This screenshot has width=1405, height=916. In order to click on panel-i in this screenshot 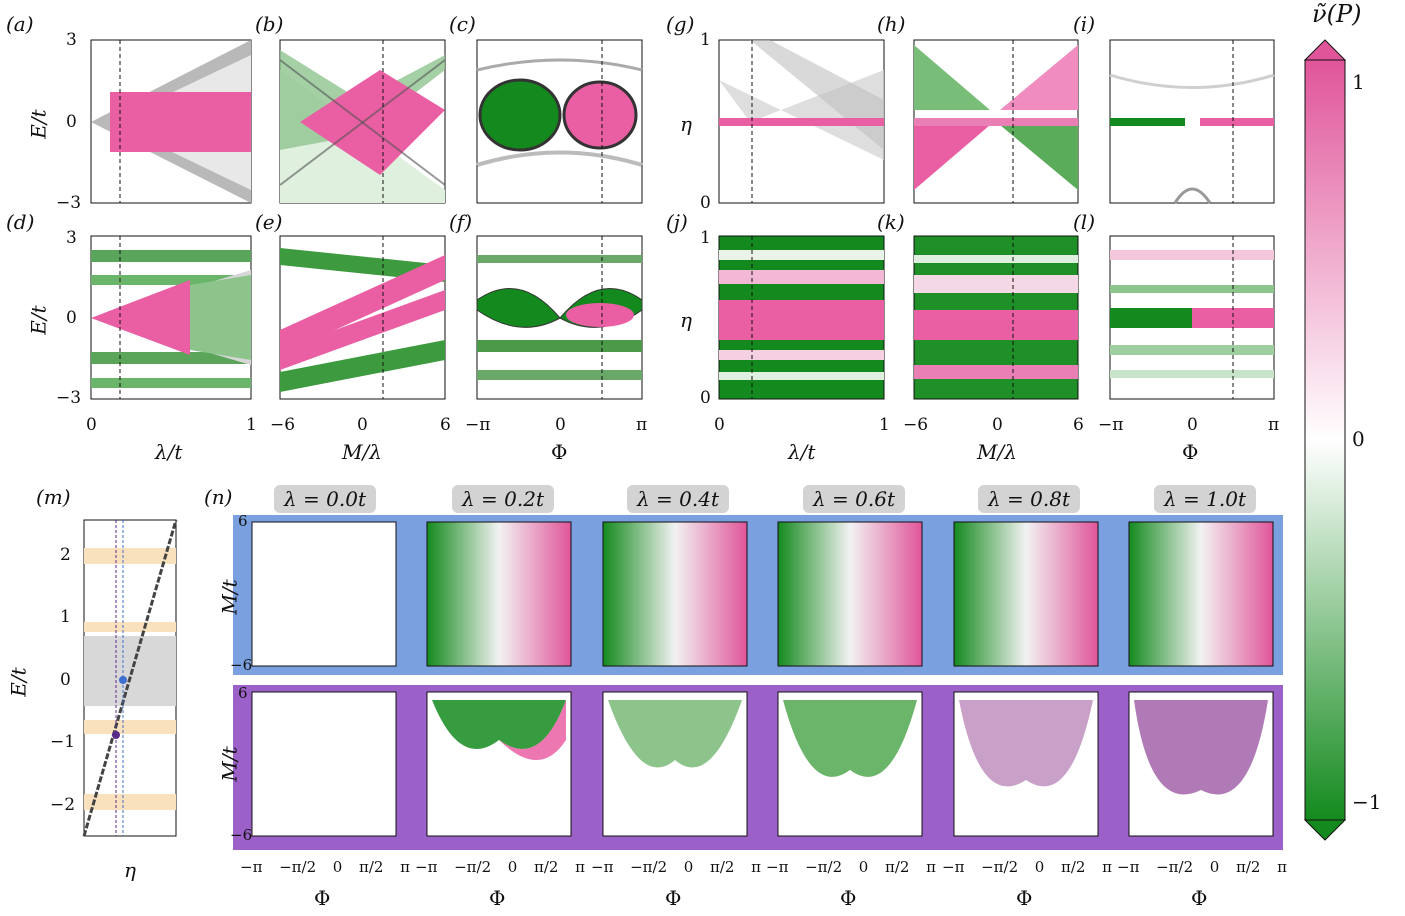, I will do `click(1192, 121)`.